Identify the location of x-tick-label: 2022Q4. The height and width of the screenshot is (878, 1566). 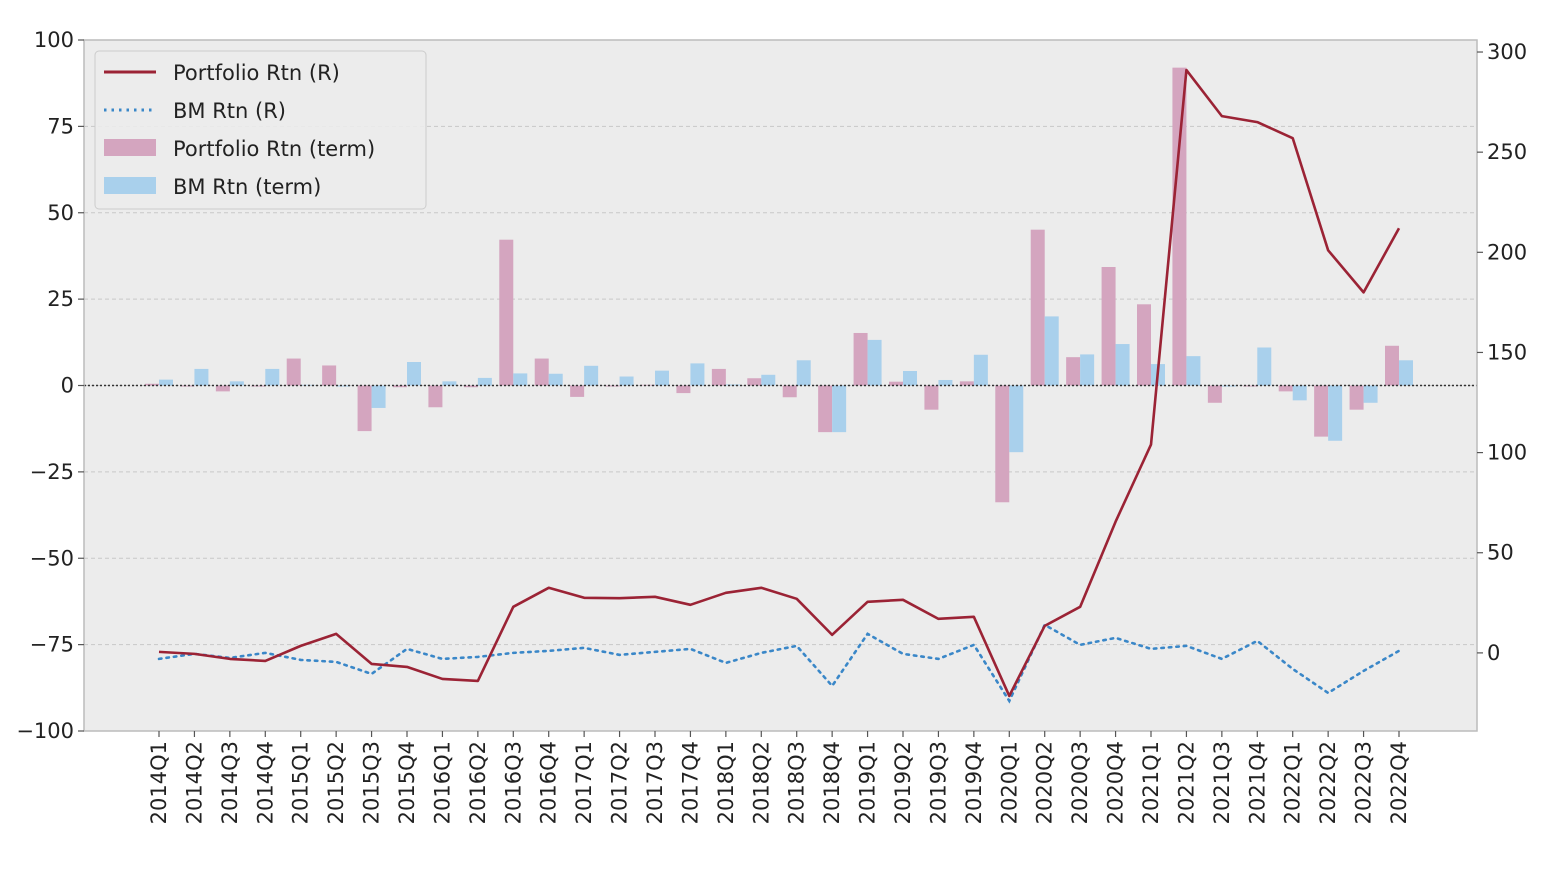
(1399, 782).